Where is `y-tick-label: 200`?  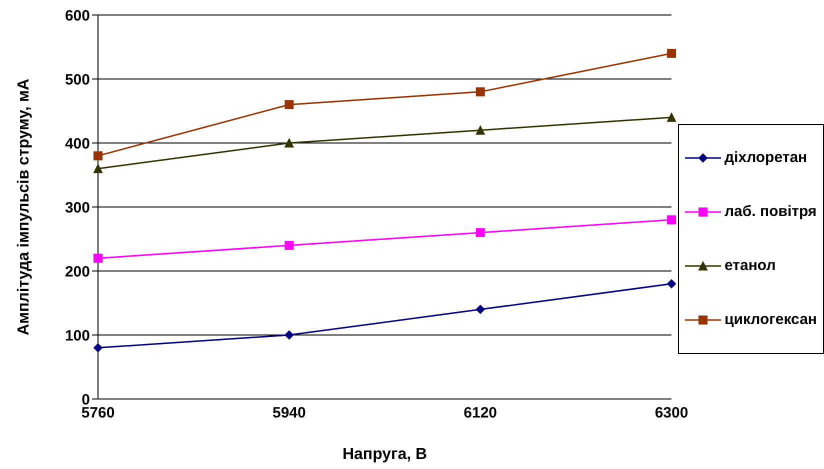 y-tick-label: 200 is located at coordinates (77, 271).